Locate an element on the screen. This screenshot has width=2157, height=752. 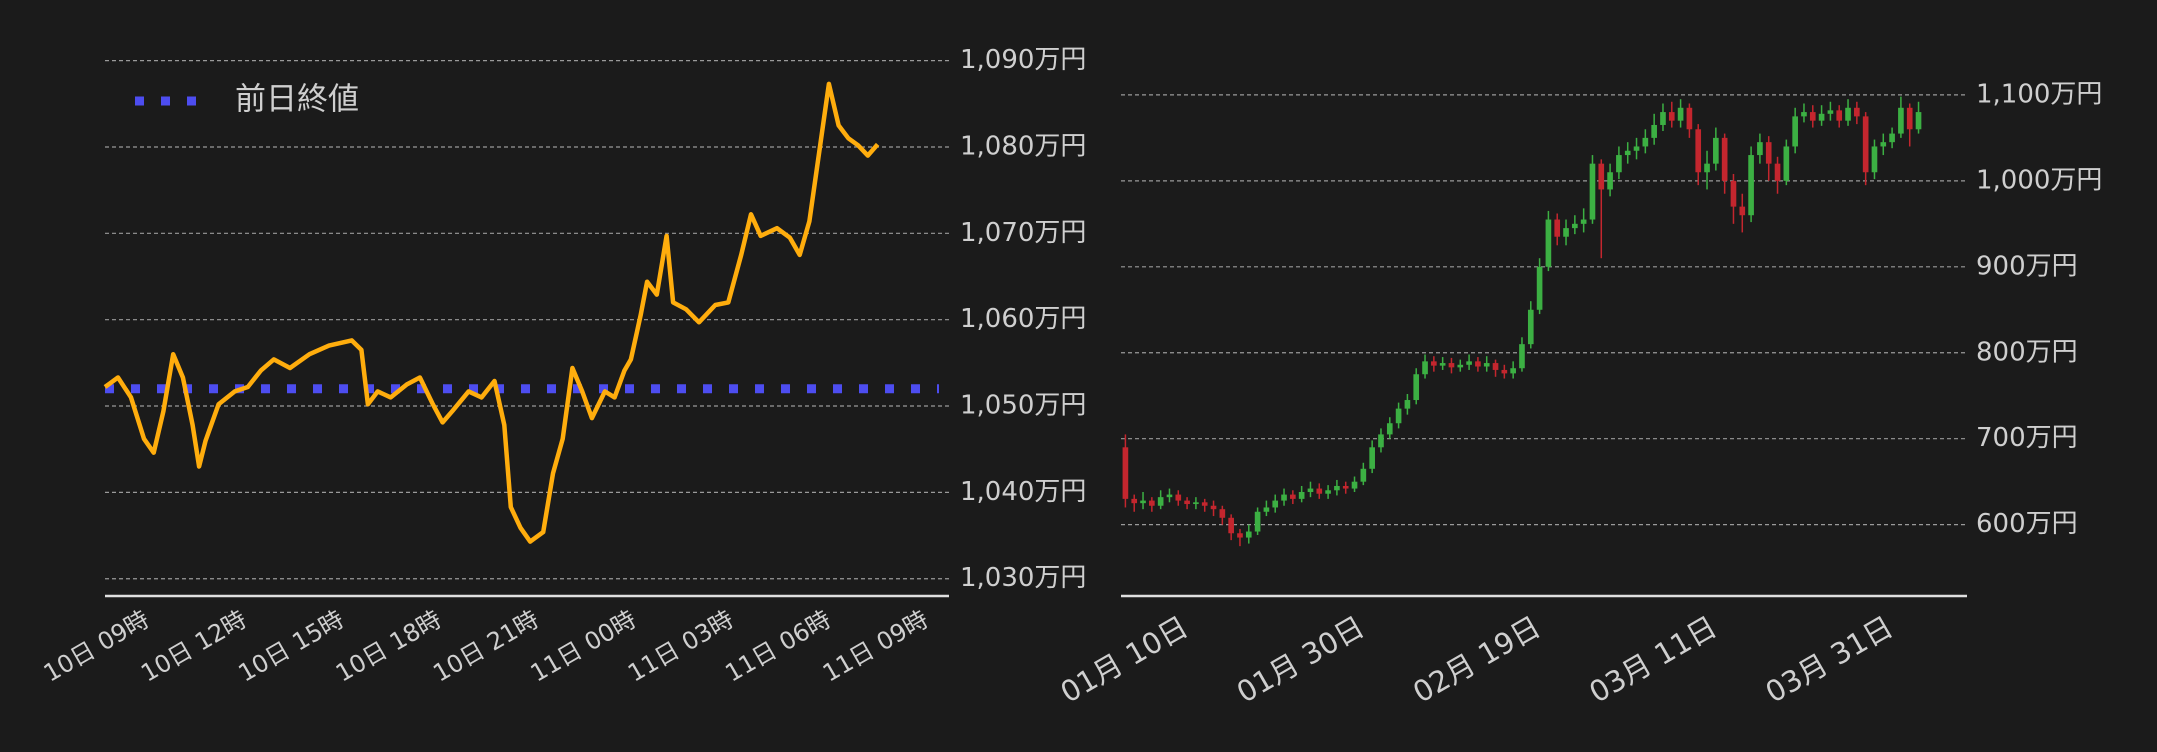
x-tick-label: 11日 09時 is located at coordinates (875, 646).